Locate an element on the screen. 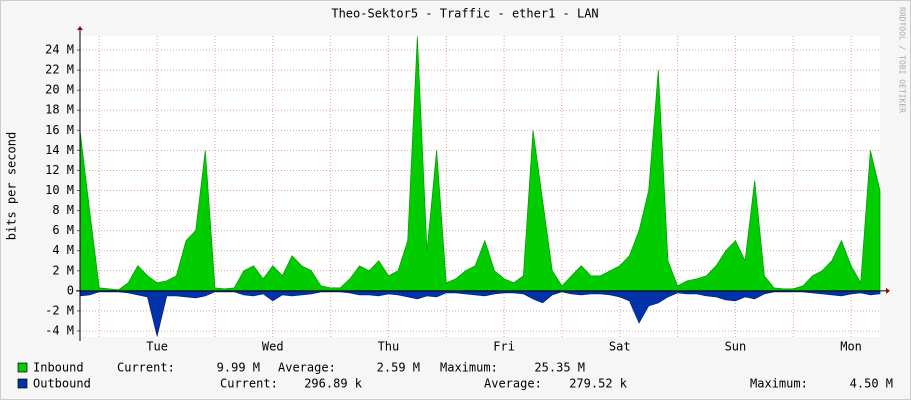 The image size is (911, 400). y-tick-label: 2 M is located at coordinates (63, 270).